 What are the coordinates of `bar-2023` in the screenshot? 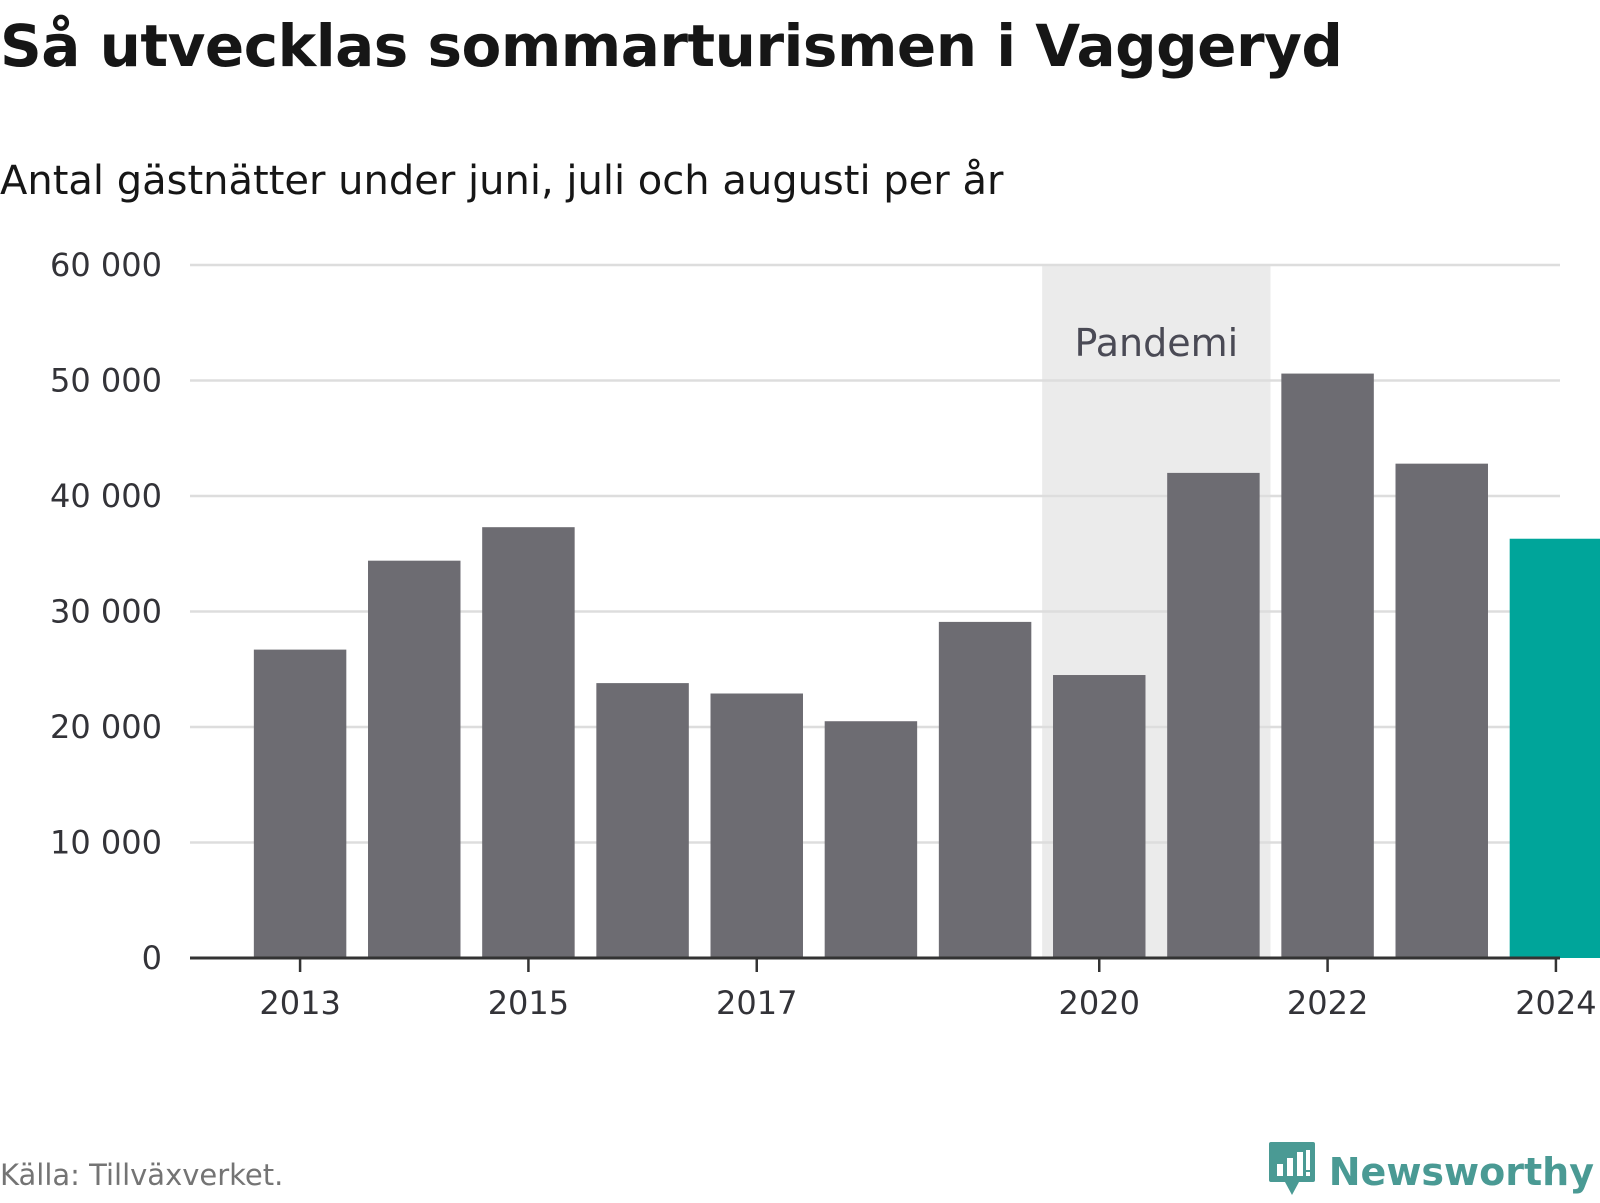 It's located at (1441, 710).